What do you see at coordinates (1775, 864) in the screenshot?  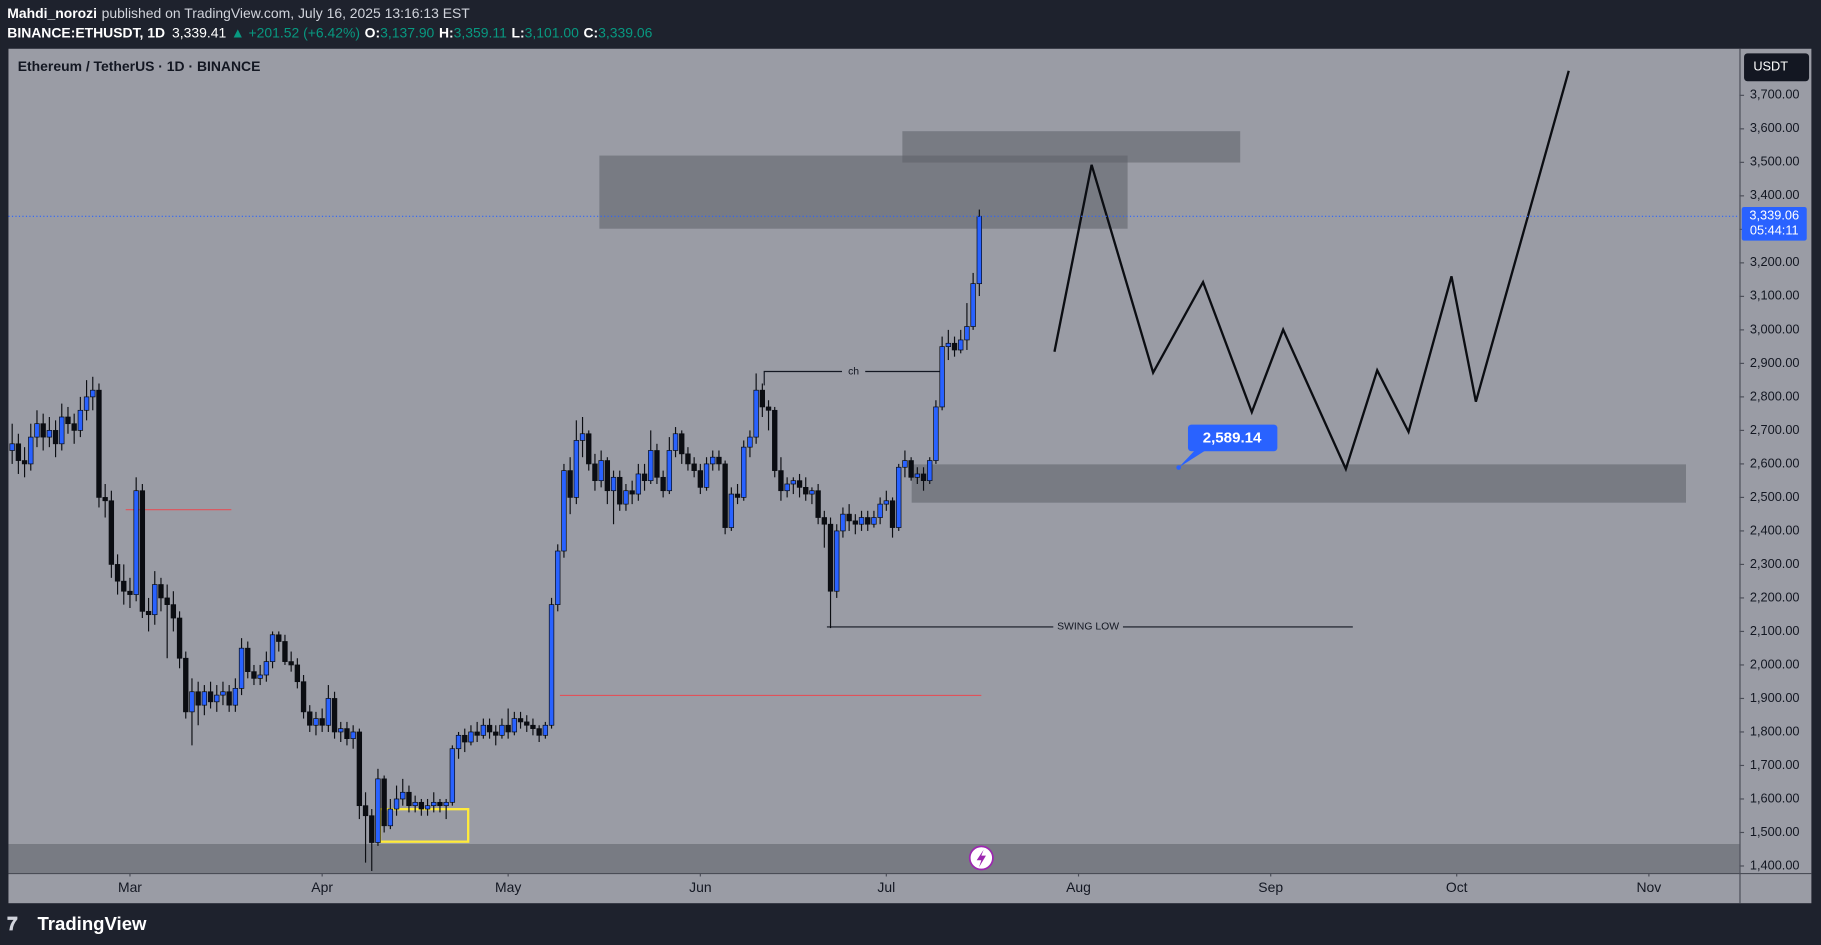 I see `y-tick-label: 1,400.00` at bounding box center [1775, 864].